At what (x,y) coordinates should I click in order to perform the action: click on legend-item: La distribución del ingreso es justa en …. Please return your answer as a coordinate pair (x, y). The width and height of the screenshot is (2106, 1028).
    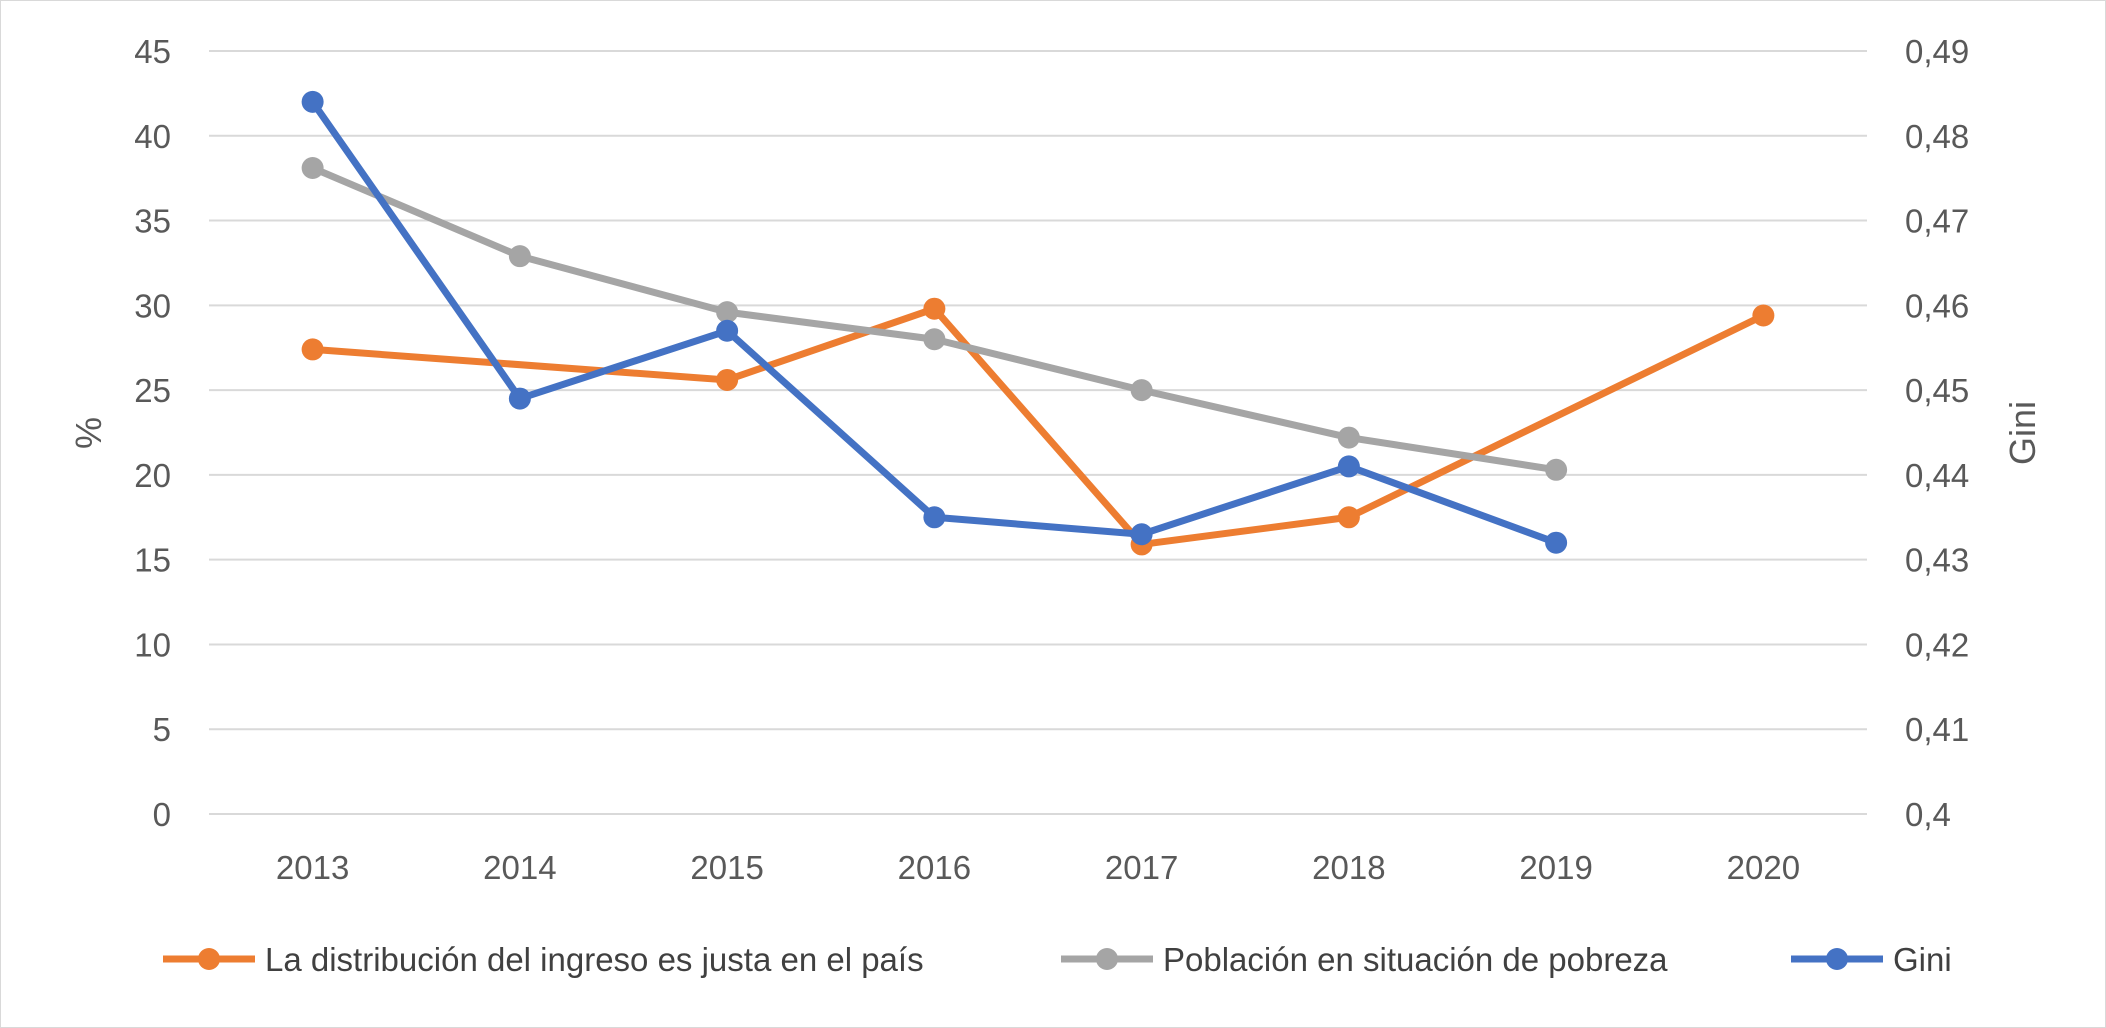
    Looking at the image, I should click on (543, 959).